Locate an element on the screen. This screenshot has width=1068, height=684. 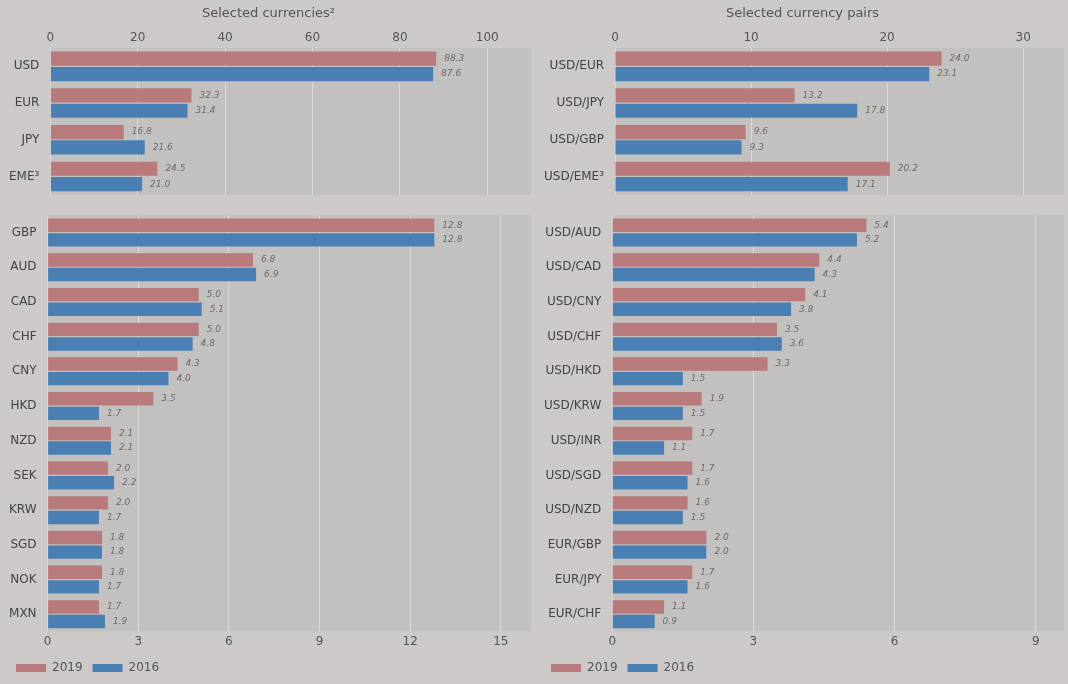
y-tick-label: USD/EME³ is located at coordinates (574, 175).